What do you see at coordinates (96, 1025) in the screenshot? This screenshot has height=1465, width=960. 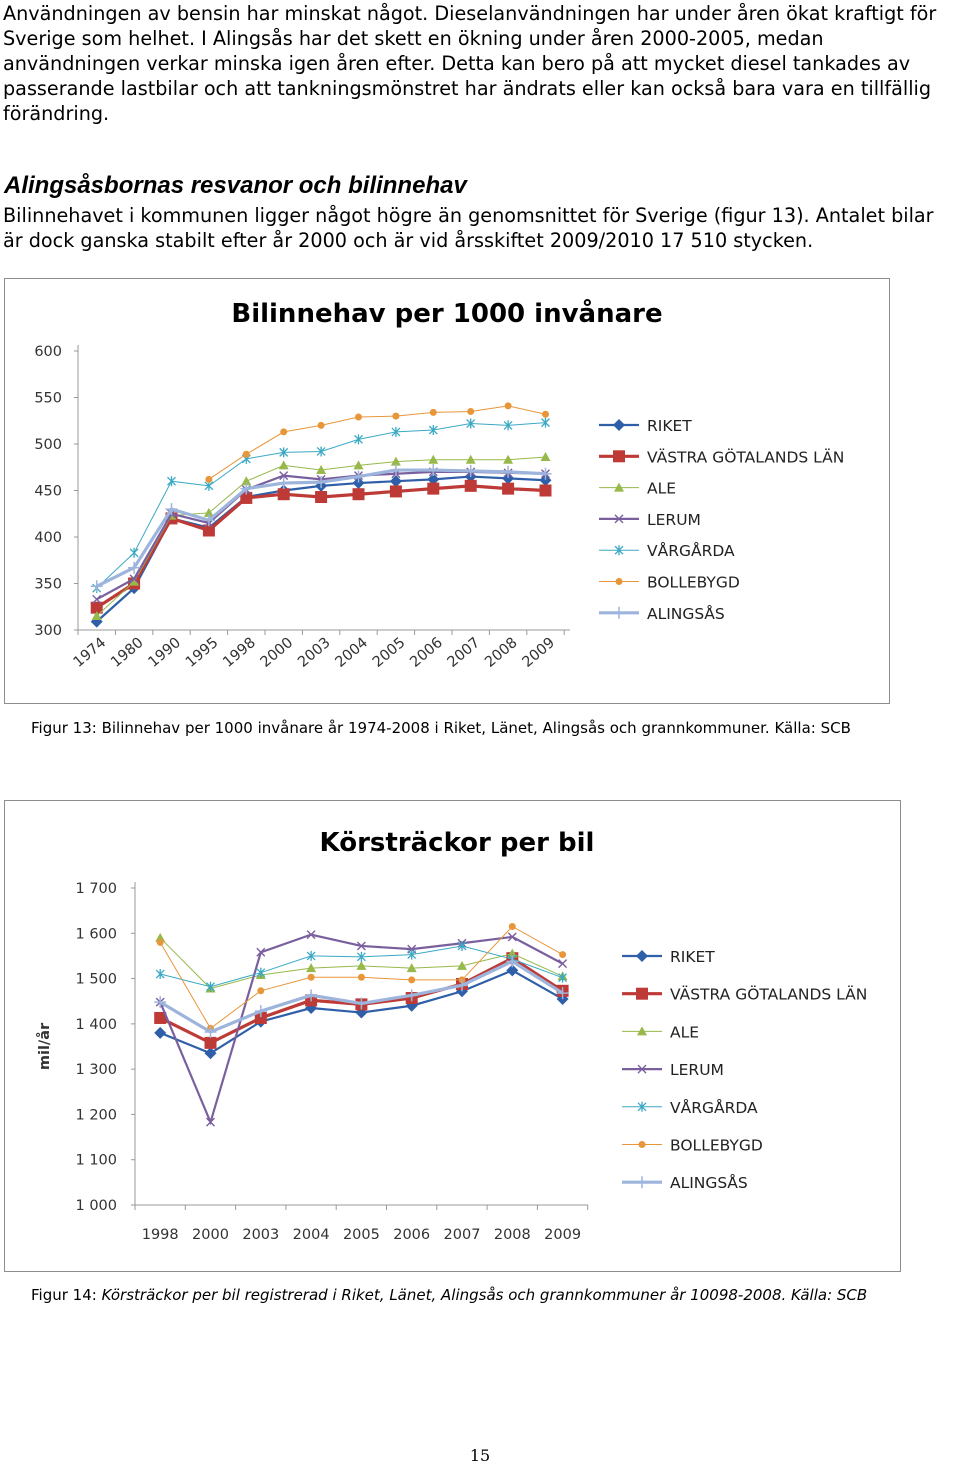 I see `y-tick-label: 1 400` at bounding box center [96, 1025].